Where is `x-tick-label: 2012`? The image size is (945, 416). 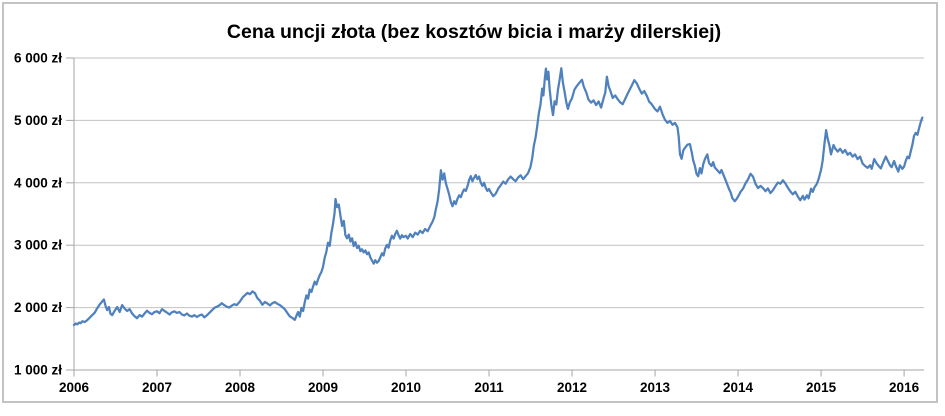 x-tick-label: 2012 is located at coordinates (572, 387).